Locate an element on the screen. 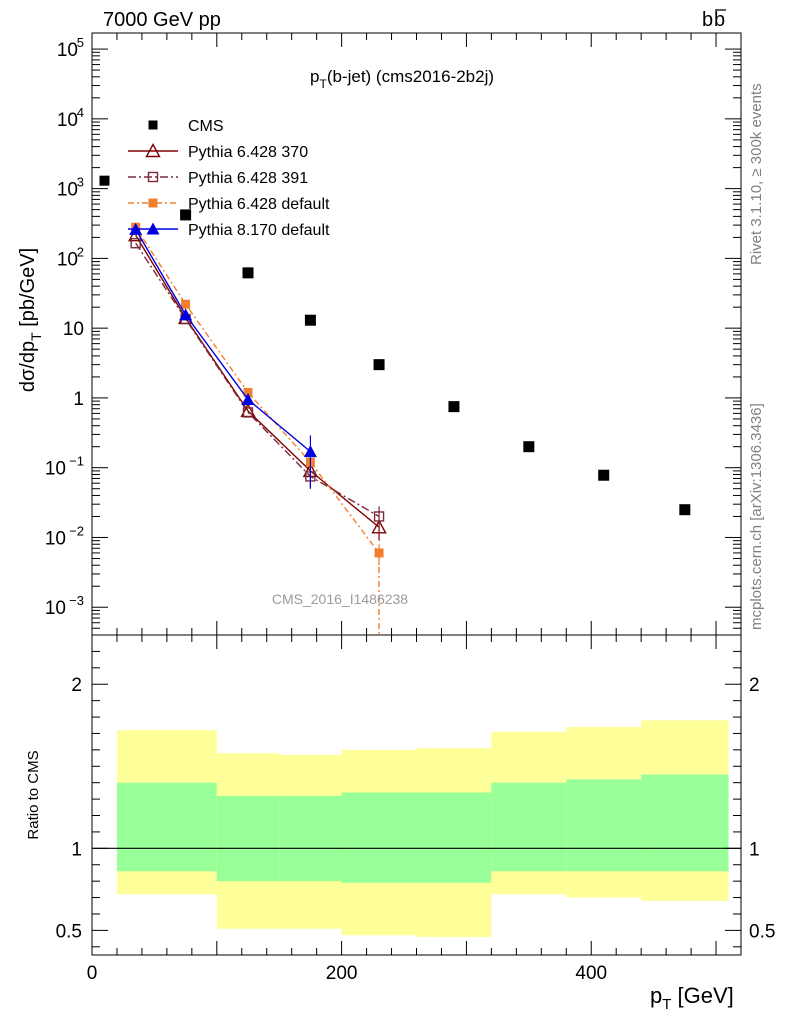 The image size is (786, 1024). y-axis-label: dσ/dpT [pb/GeV] is located at coordinates (30, 320).